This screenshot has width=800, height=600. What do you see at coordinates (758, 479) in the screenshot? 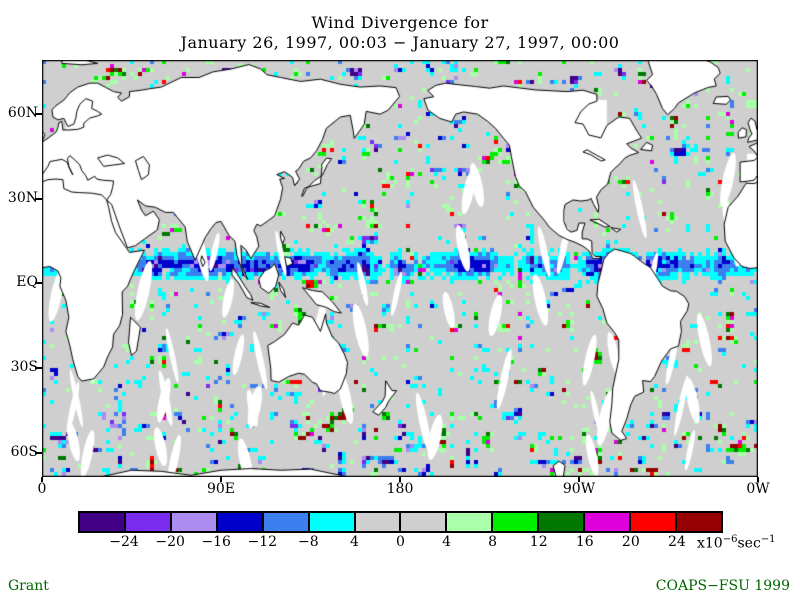
I see `lon-tick-0W` at bounding box center [758, 479].